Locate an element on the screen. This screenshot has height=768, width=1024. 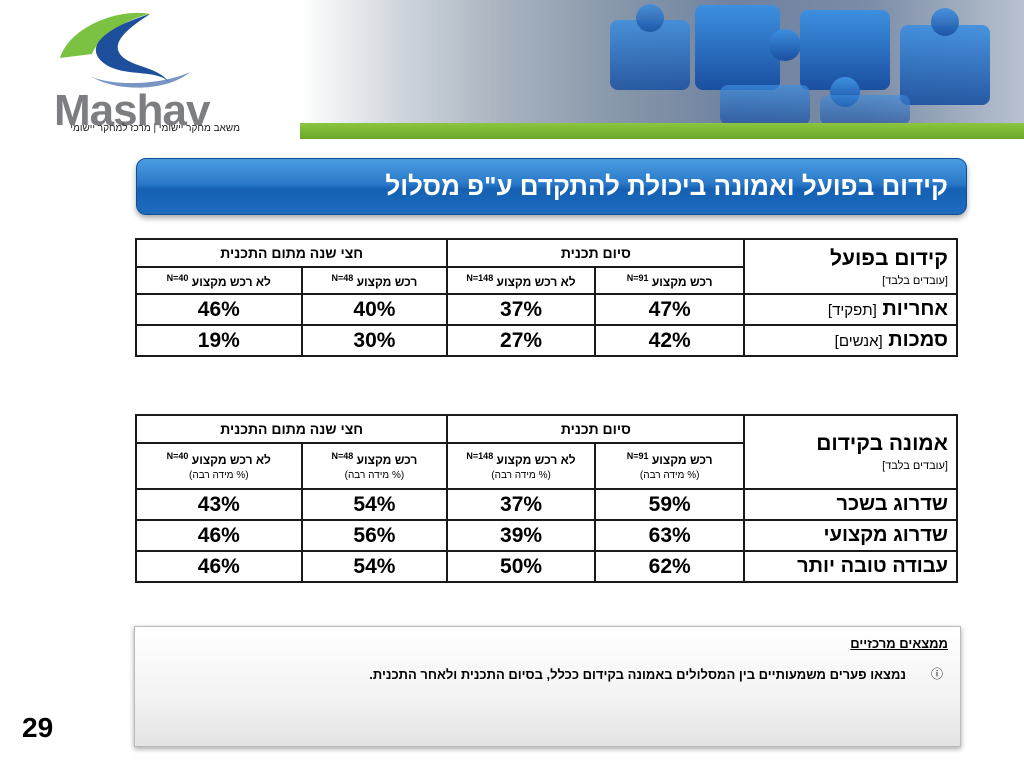
table2-row-header: אמונה בקידום [עובדים בלבד] is located at coordinates (850, 452).